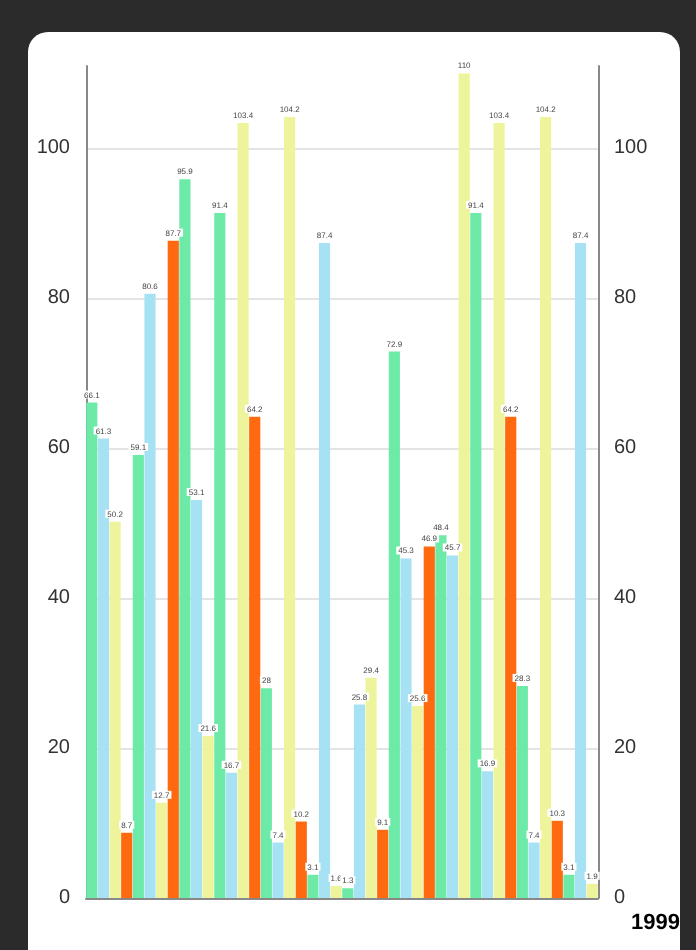 This screenshot has width=696, height=950. I want to click on y2-tick-label: 80, so click(626, 298).